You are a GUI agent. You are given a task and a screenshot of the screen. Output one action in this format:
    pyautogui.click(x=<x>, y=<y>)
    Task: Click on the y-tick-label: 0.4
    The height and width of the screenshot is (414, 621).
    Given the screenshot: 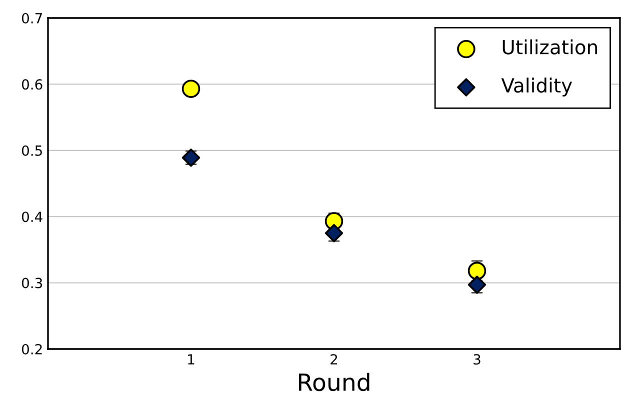 What is the action you would take?
    pyautogui.click(x=32, y=217)
    